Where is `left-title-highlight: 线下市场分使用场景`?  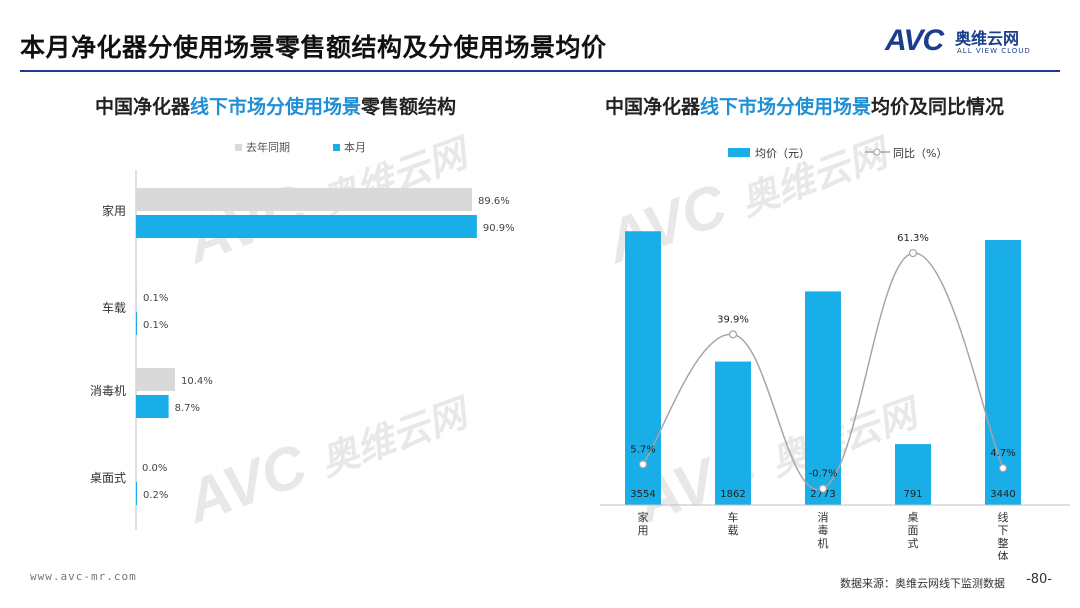
left-title-highlight: 线下市场分使用场景 is located at coordinates (276, 107).